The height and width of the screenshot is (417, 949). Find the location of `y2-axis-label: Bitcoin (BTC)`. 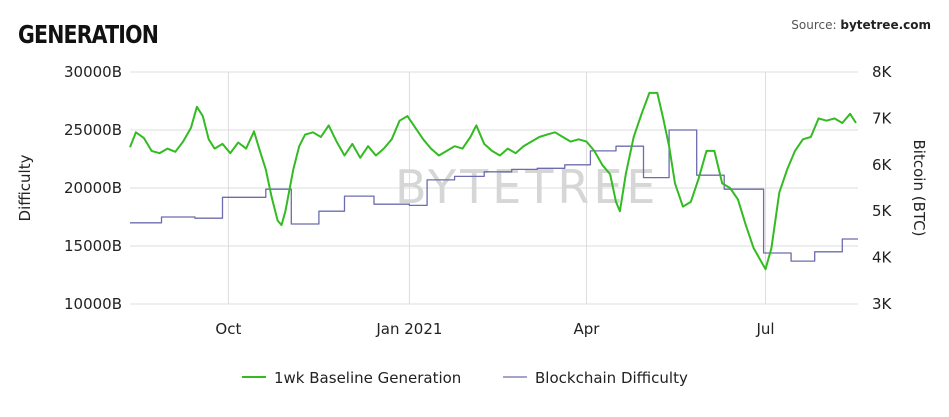

y2-axis-label: Bitcoin (BTC) is located at coordinates (919, 188).